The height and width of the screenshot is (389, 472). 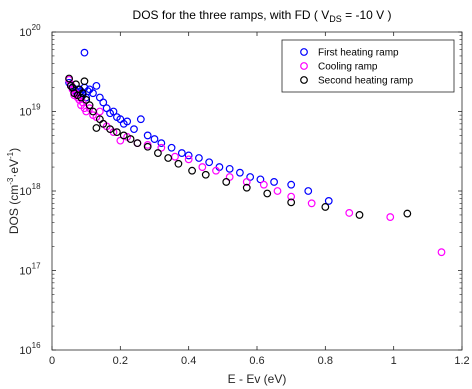 What do you see at coordinates (30, 349) in the screenshot?
I see `y-tick-label: 1016` at bounding box center [30, 349].